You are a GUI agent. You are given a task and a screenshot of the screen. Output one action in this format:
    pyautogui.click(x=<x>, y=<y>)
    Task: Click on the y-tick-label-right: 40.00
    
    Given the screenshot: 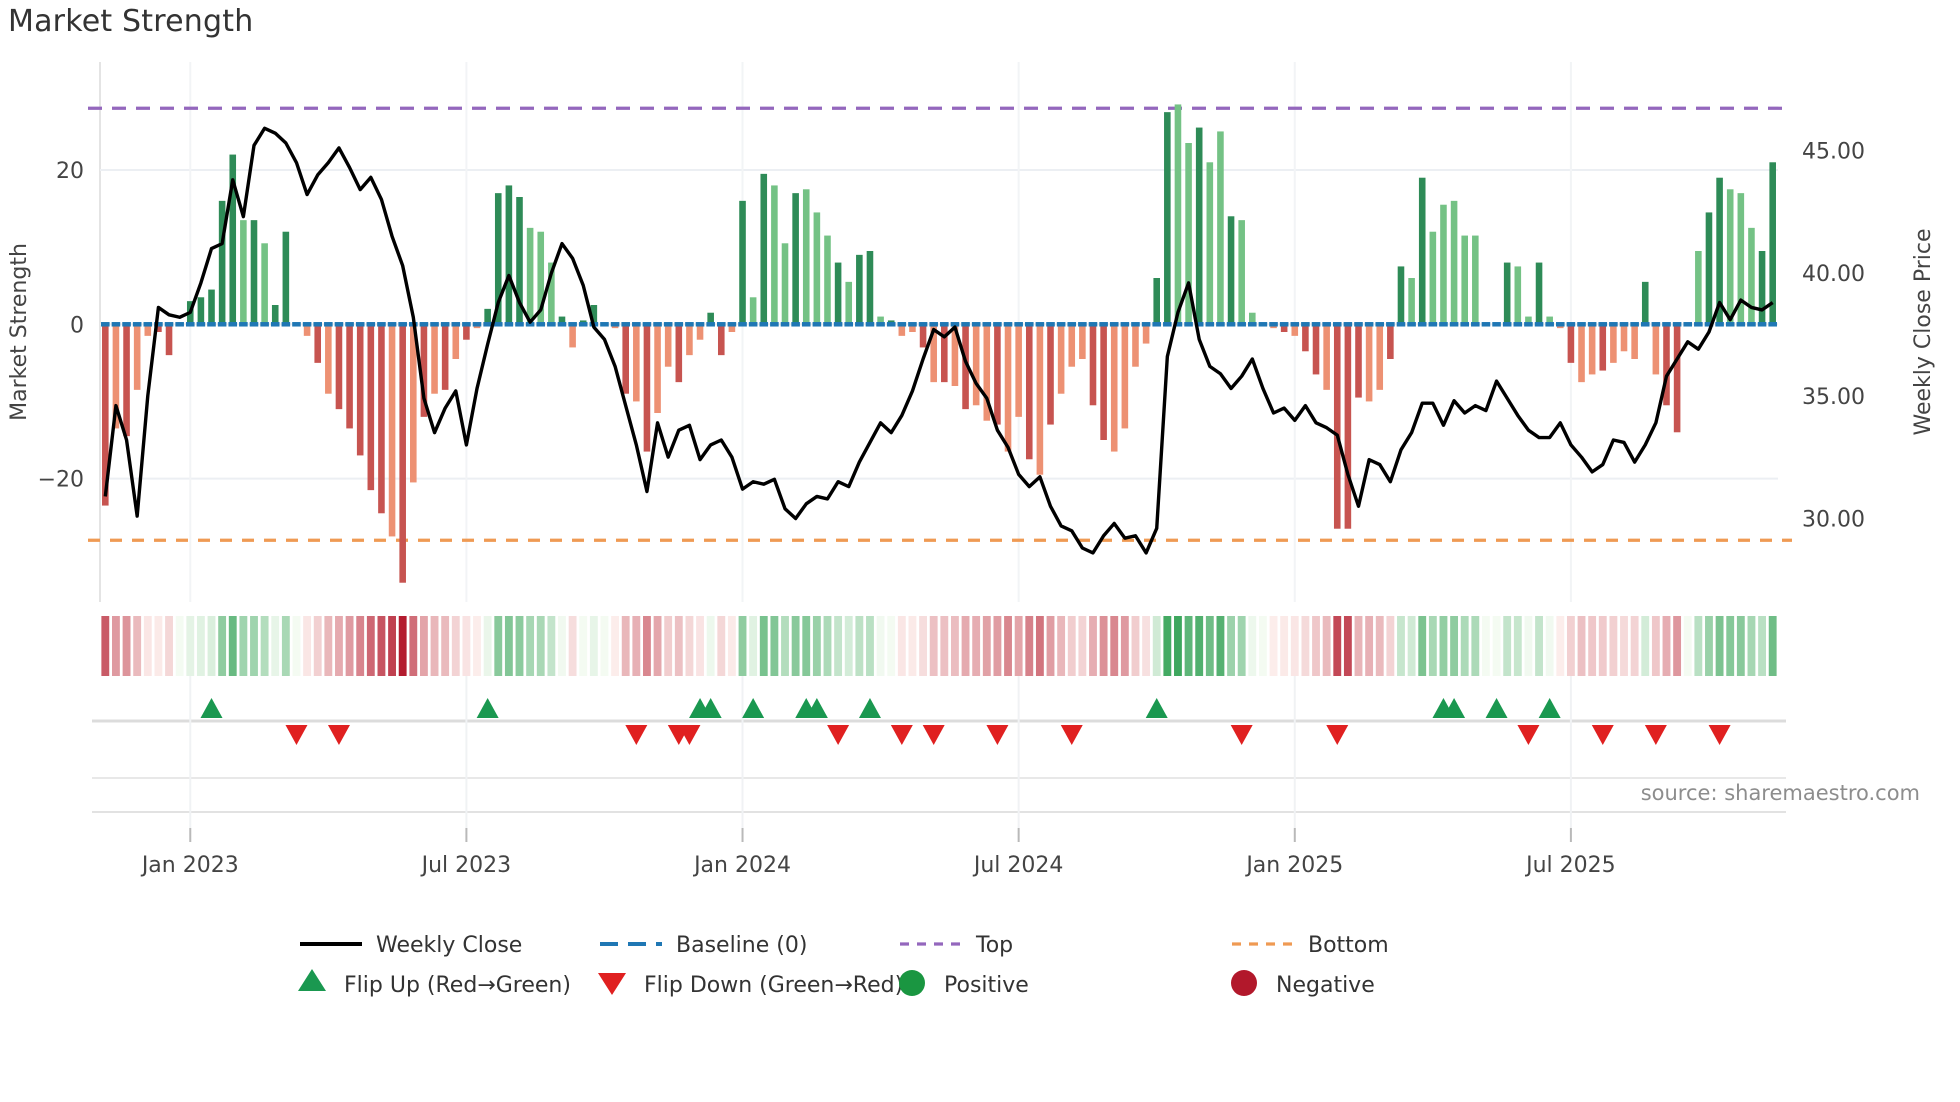 What is the action you would take?
    pyautogui.click(x=1833, y=274)
    